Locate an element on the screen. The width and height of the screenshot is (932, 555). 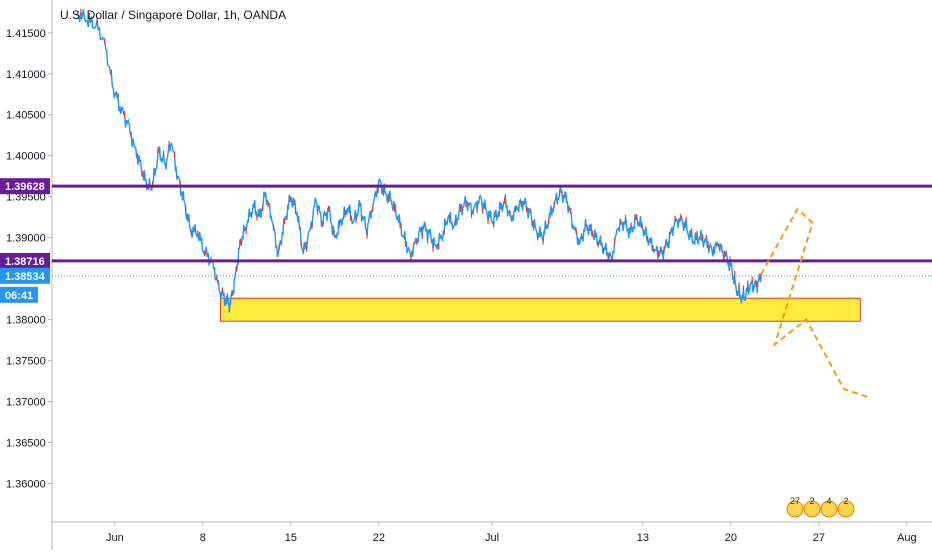
price-tag-label: 1.39628 is located at coordinates (25, 187).